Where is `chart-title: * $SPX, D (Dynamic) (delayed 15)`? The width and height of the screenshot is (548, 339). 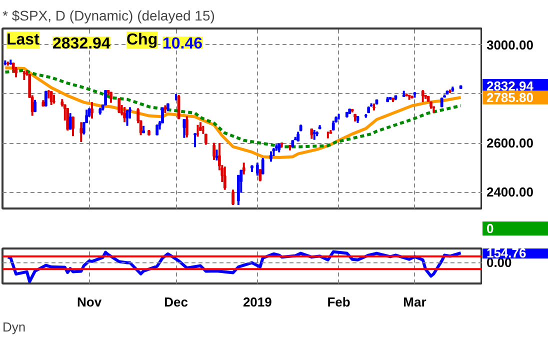 chart-title: * $SPX, D (Dynamic) (delayed 15) is located at coordinates (108, 16).